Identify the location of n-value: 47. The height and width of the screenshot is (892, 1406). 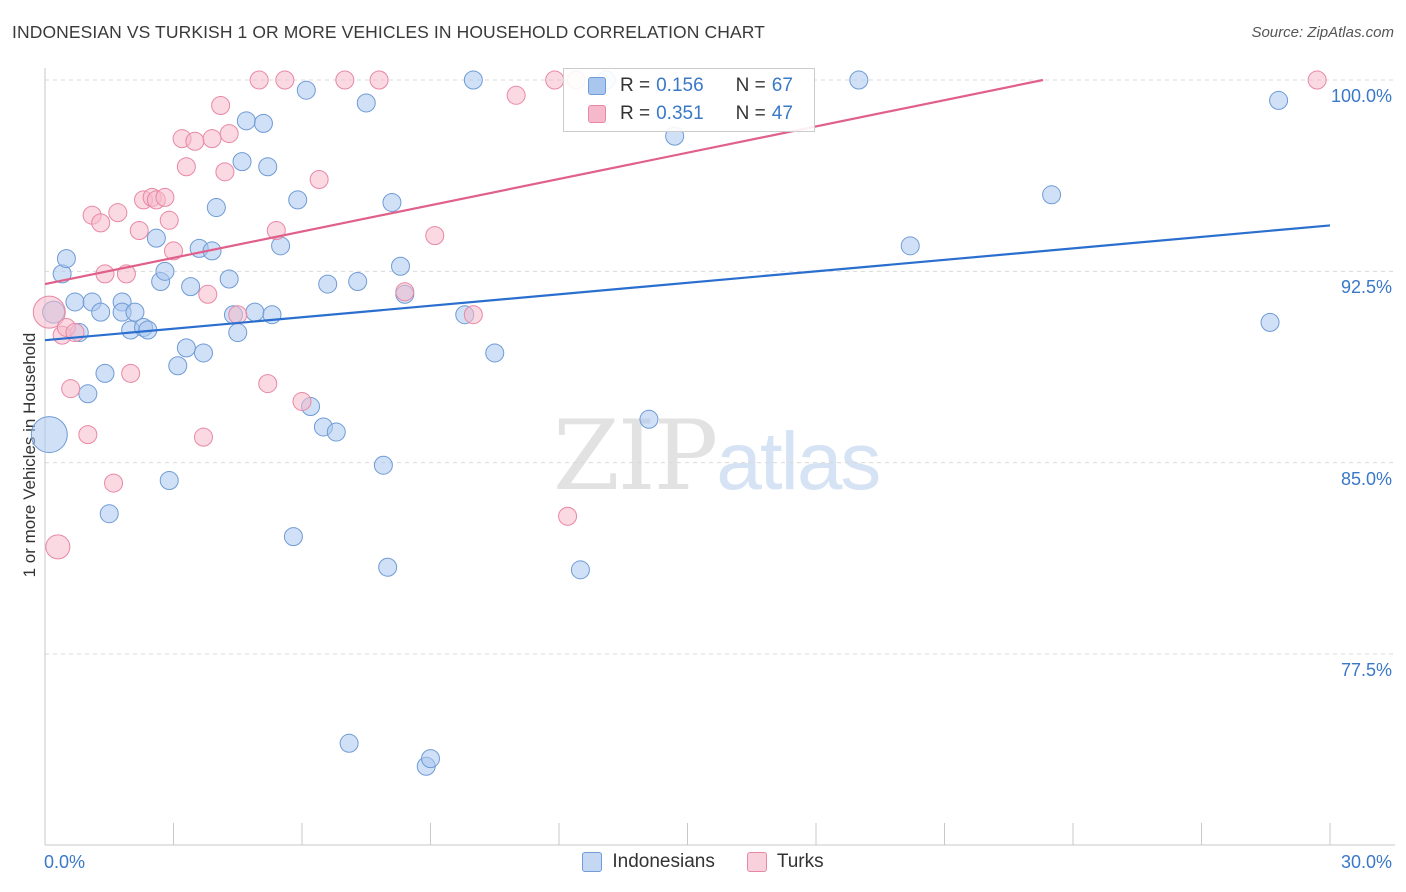
(782, 113).